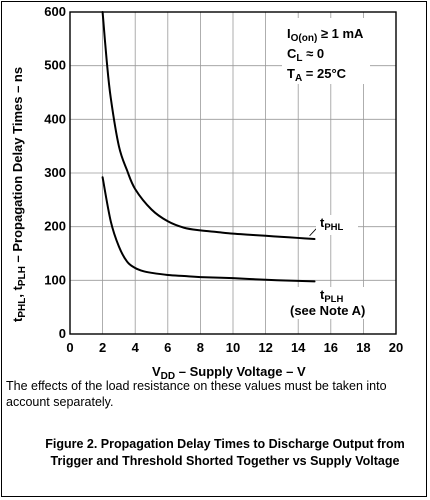  Describe the element at coordinates (331, 347) in the screenshot. I see `x-tick-label: 16` at that location.